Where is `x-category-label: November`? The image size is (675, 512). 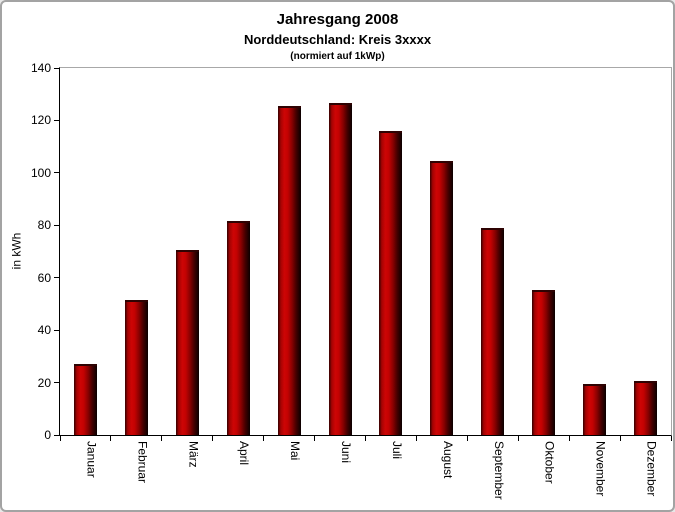 x-category-label: November is located at coordinates (600, 469).